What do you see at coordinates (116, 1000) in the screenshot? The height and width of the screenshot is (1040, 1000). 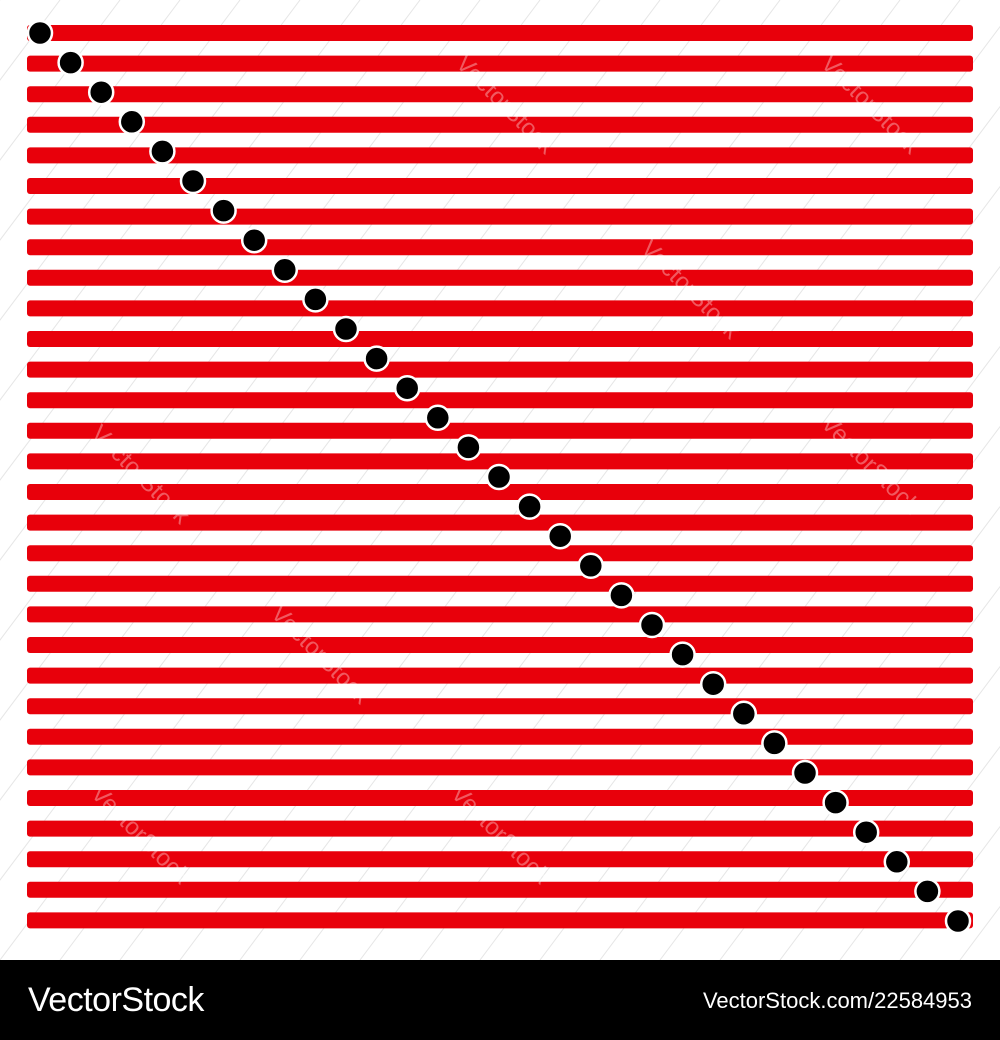 I see `brand-logo-text: VectorStock` at bounding box center [116, 1000].